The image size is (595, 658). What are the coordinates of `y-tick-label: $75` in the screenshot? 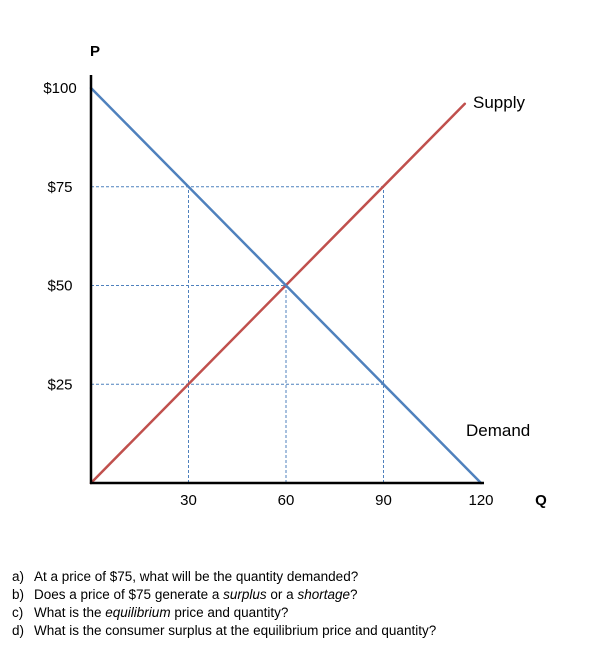 It's located at (59, 187).